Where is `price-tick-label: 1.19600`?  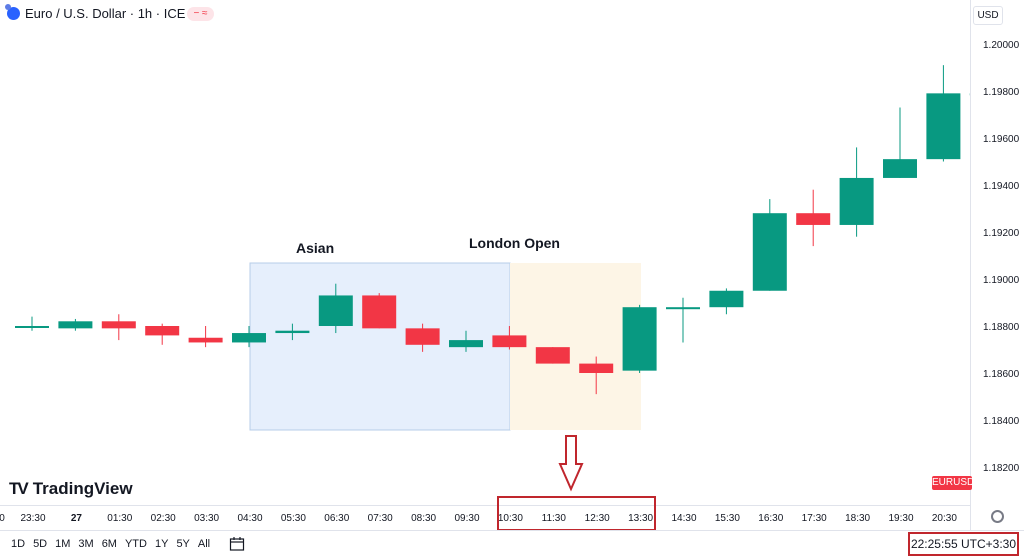
price-tick-label: 1.19600 is located at coordinates (1001, 139).